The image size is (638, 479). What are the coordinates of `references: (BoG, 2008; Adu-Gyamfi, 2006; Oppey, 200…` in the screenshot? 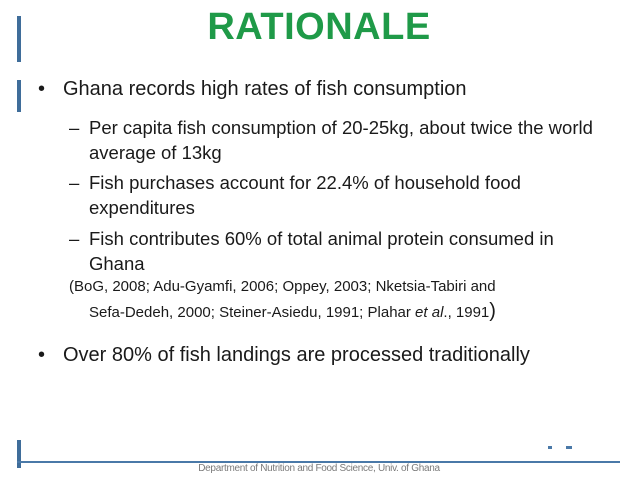 It's located at (341, 299).